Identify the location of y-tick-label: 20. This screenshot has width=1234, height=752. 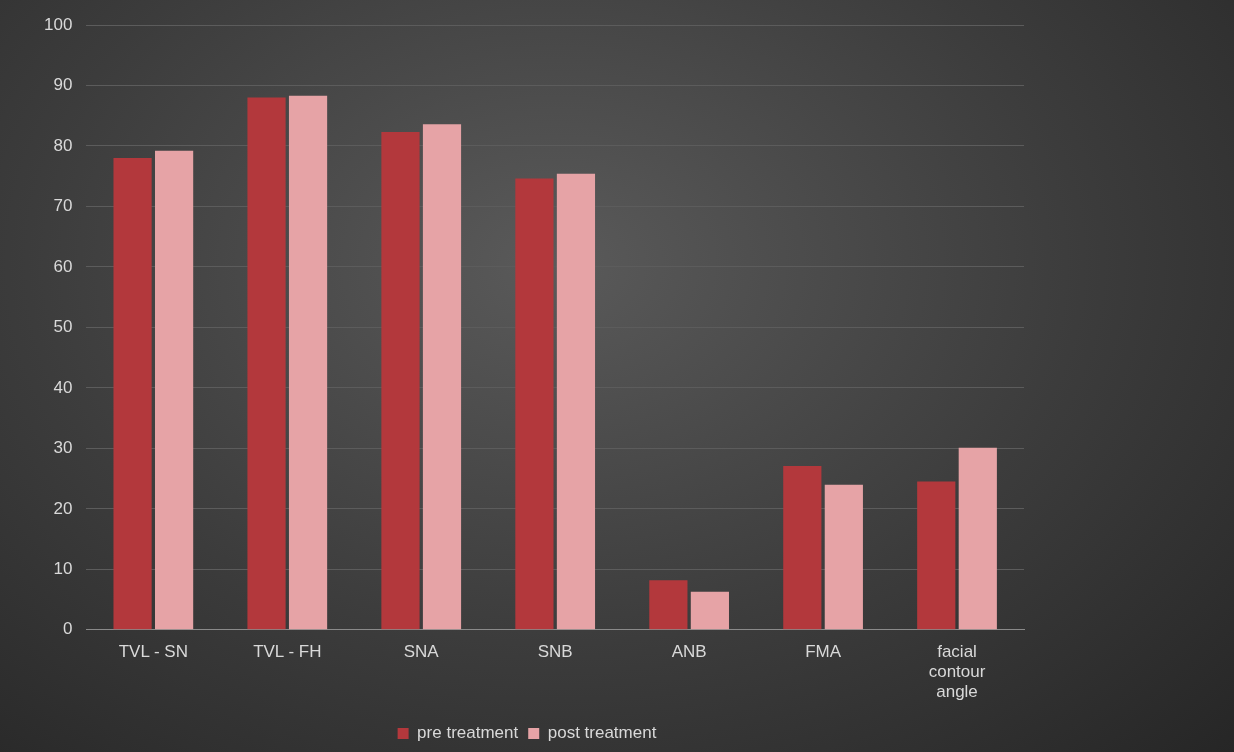
(63, 508).